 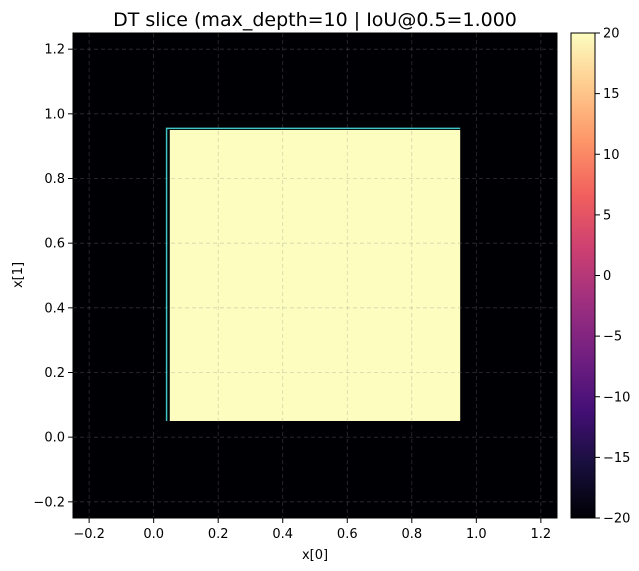 What do you see at coordinates (153, 534) in the screenshot?
I see `x-tick-label: 0.0` at bounding box center [153, 534].